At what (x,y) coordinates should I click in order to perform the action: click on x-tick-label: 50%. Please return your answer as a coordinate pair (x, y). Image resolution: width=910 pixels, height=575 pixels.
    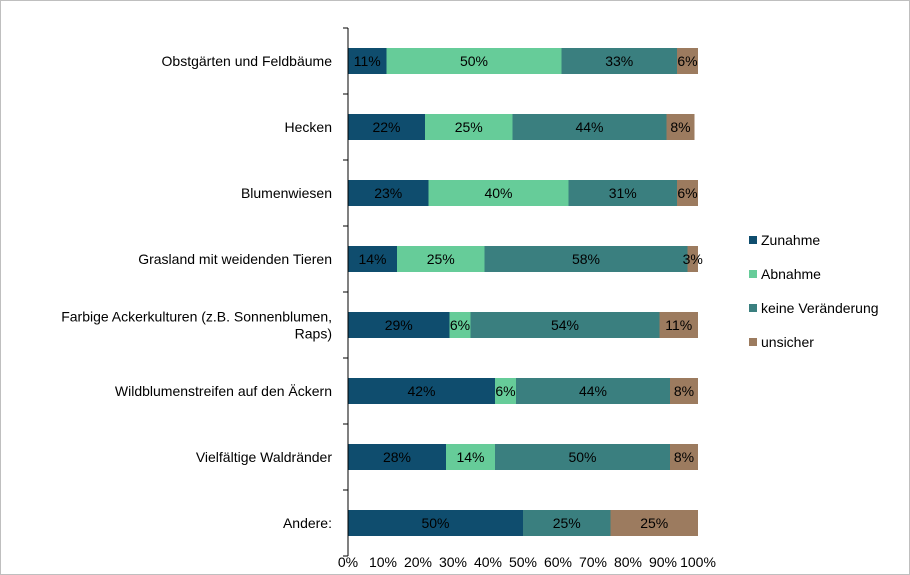
    Looking at the image, I should click on (523, 562).